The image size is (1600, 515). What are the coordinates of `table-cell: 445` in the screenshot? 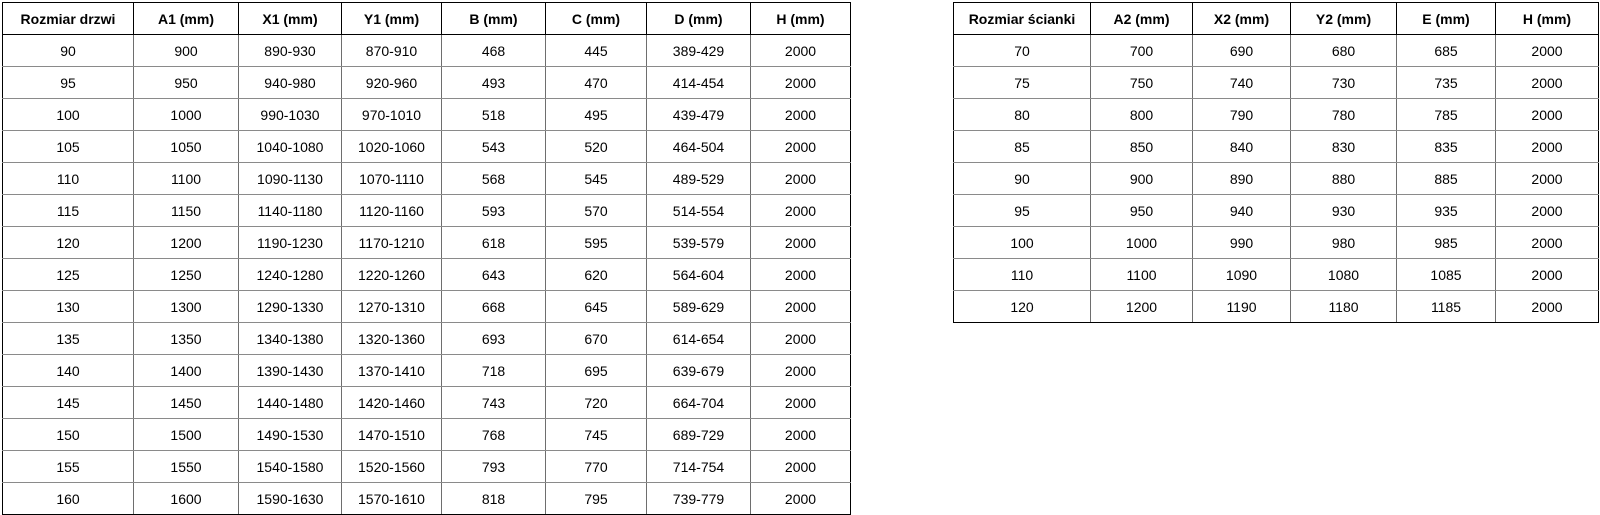 It's located at (596, 50).